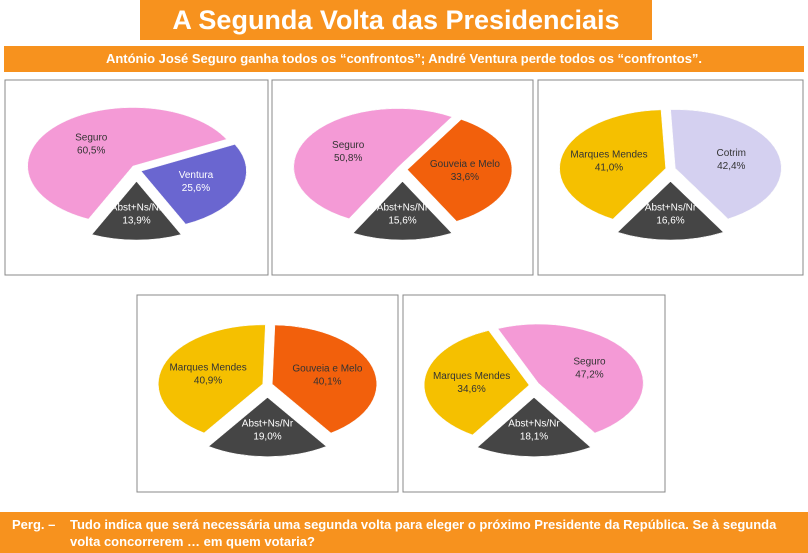  Describe the element at coordinates (609, 167) in the screenshot. I see `value-label: 41,0%` at that location.